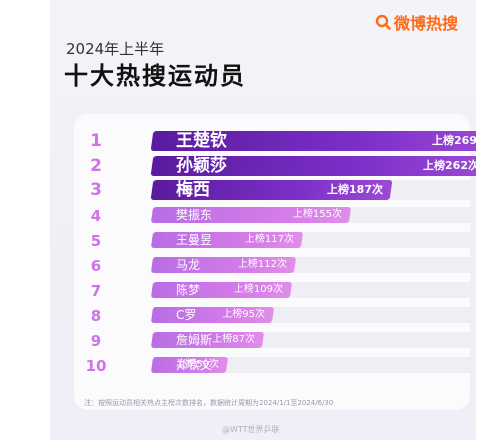  I want to click on athlete-name: 孙颖莎, so click(201, 166).